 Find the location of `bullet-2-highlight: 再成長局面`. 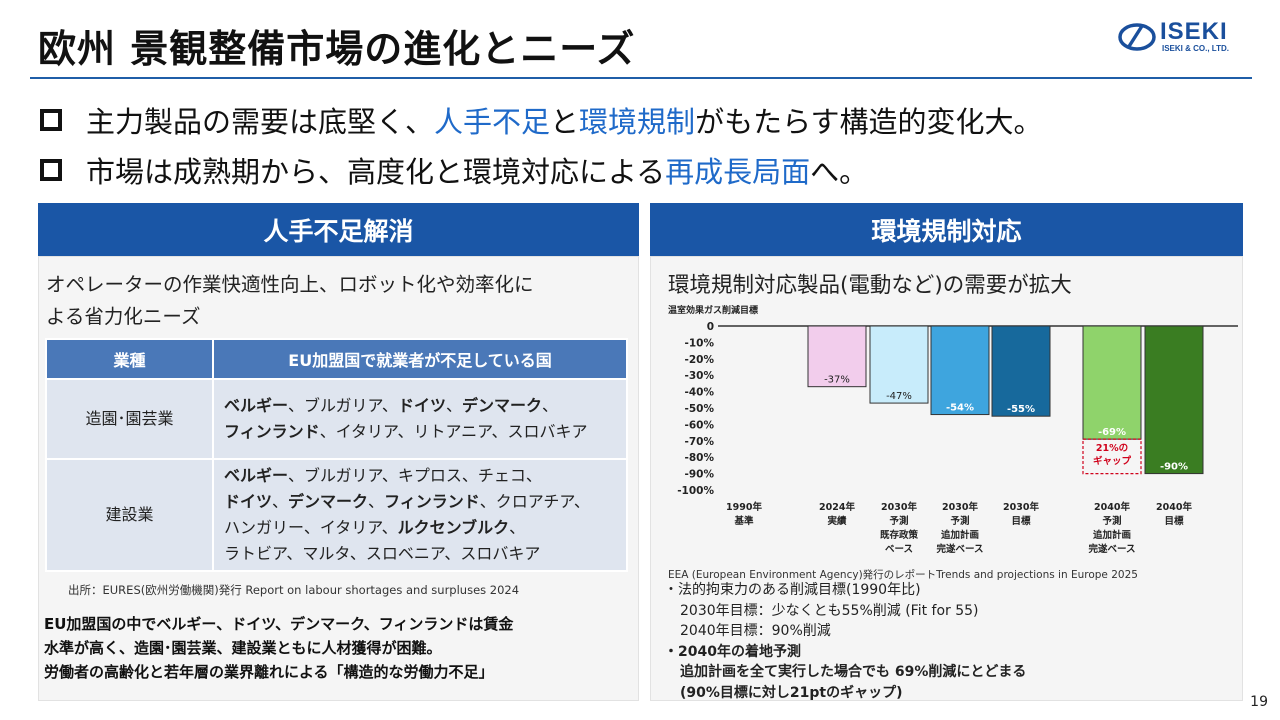

bullet-2-highlight: 再成長局面 is located at coordinates (738, 172).